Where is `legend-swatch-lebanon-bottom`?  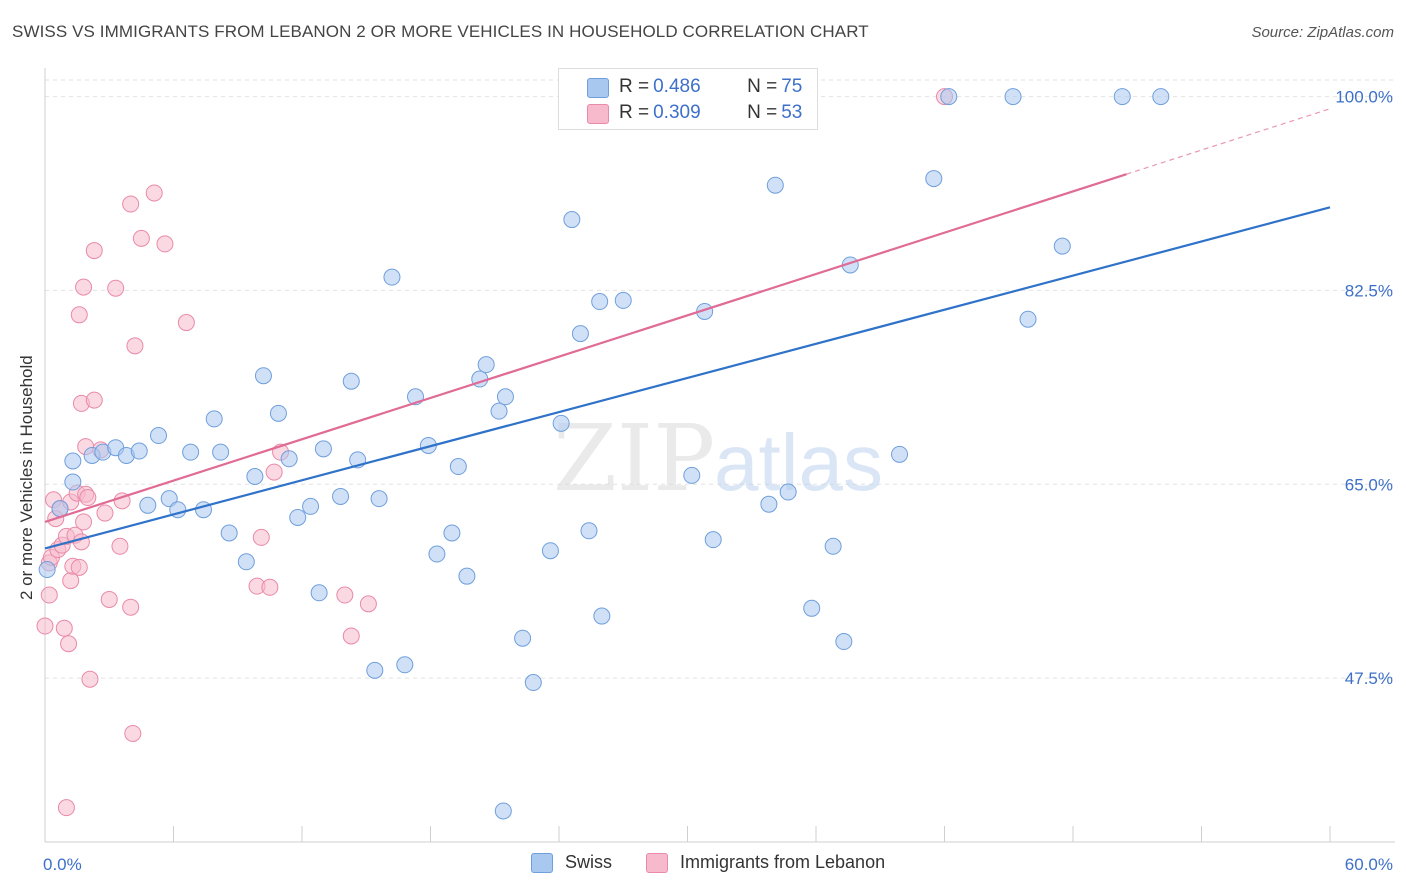 legend-swatch-lebanon-bottom is located at coordinates (657, 862).